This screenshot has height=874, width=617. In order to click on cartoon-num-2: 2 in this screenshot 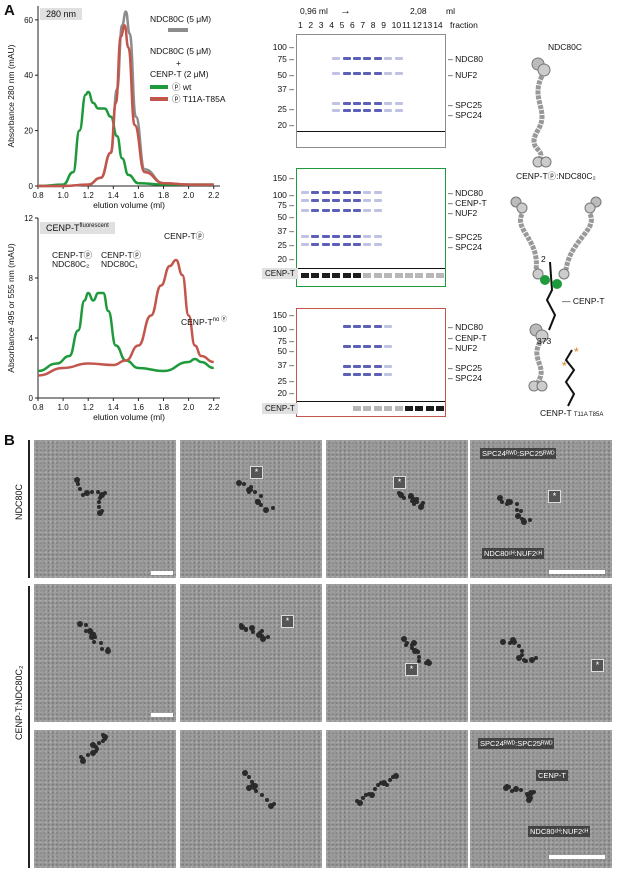, I will do `click(543, 259)`.